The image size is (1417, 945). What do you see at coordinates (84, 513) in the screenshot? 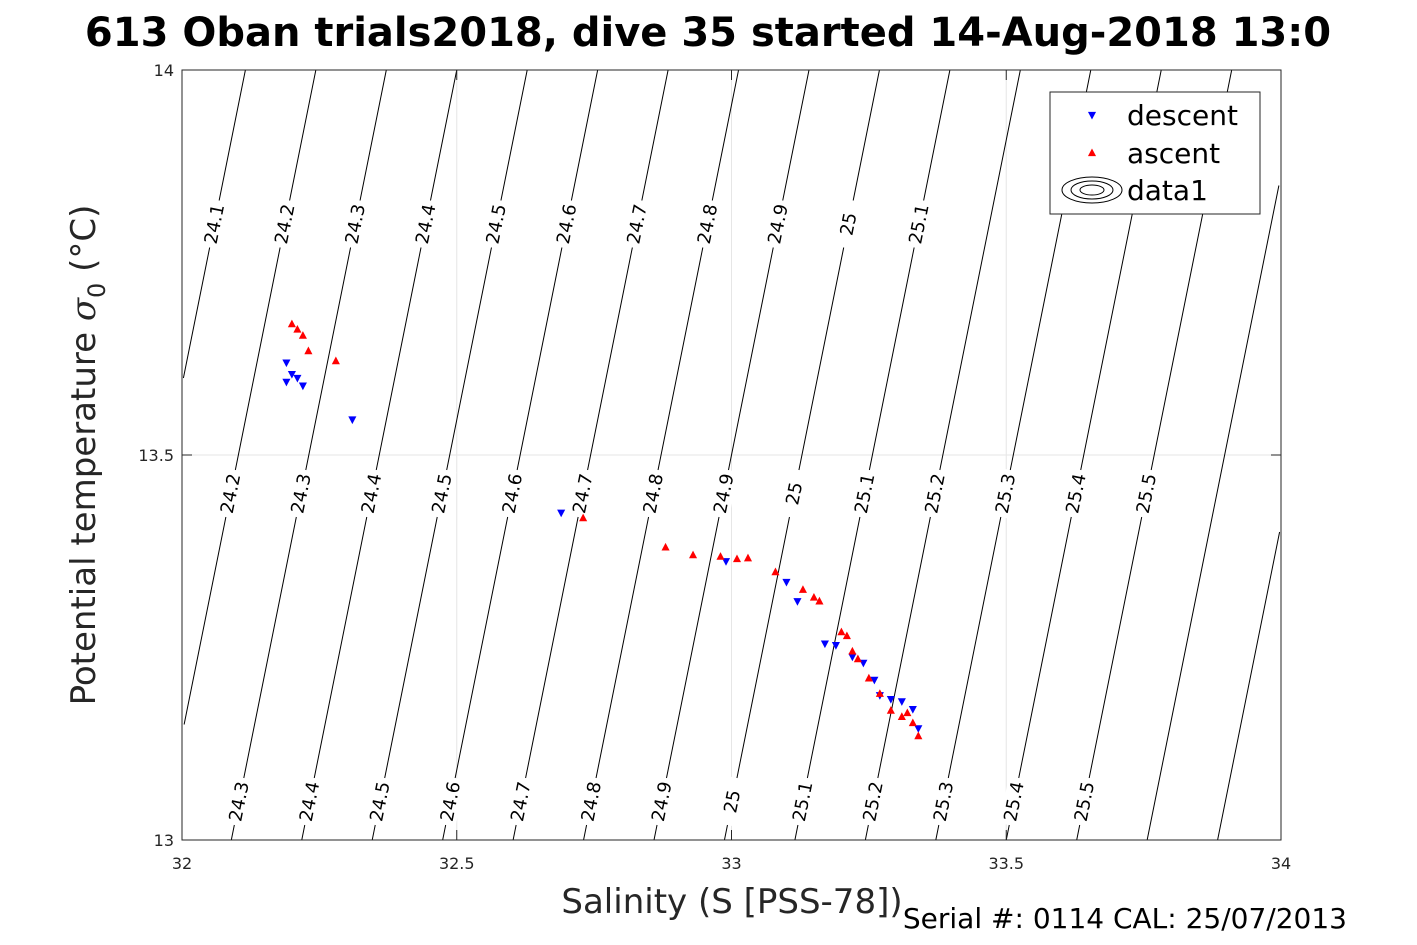
I see `y-axis-label-text: Potential temperature` at bounding box center [84, 513].